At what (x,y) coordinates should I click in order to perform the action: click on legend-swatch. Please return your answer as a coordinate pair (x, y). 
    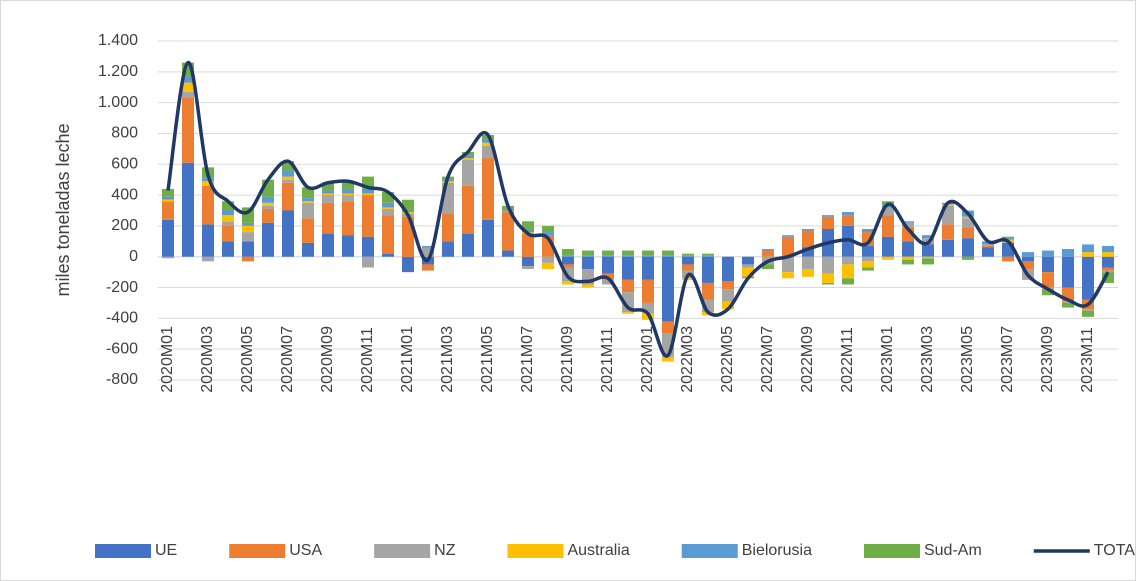
    Looking at the image, I should click on (402, 551).